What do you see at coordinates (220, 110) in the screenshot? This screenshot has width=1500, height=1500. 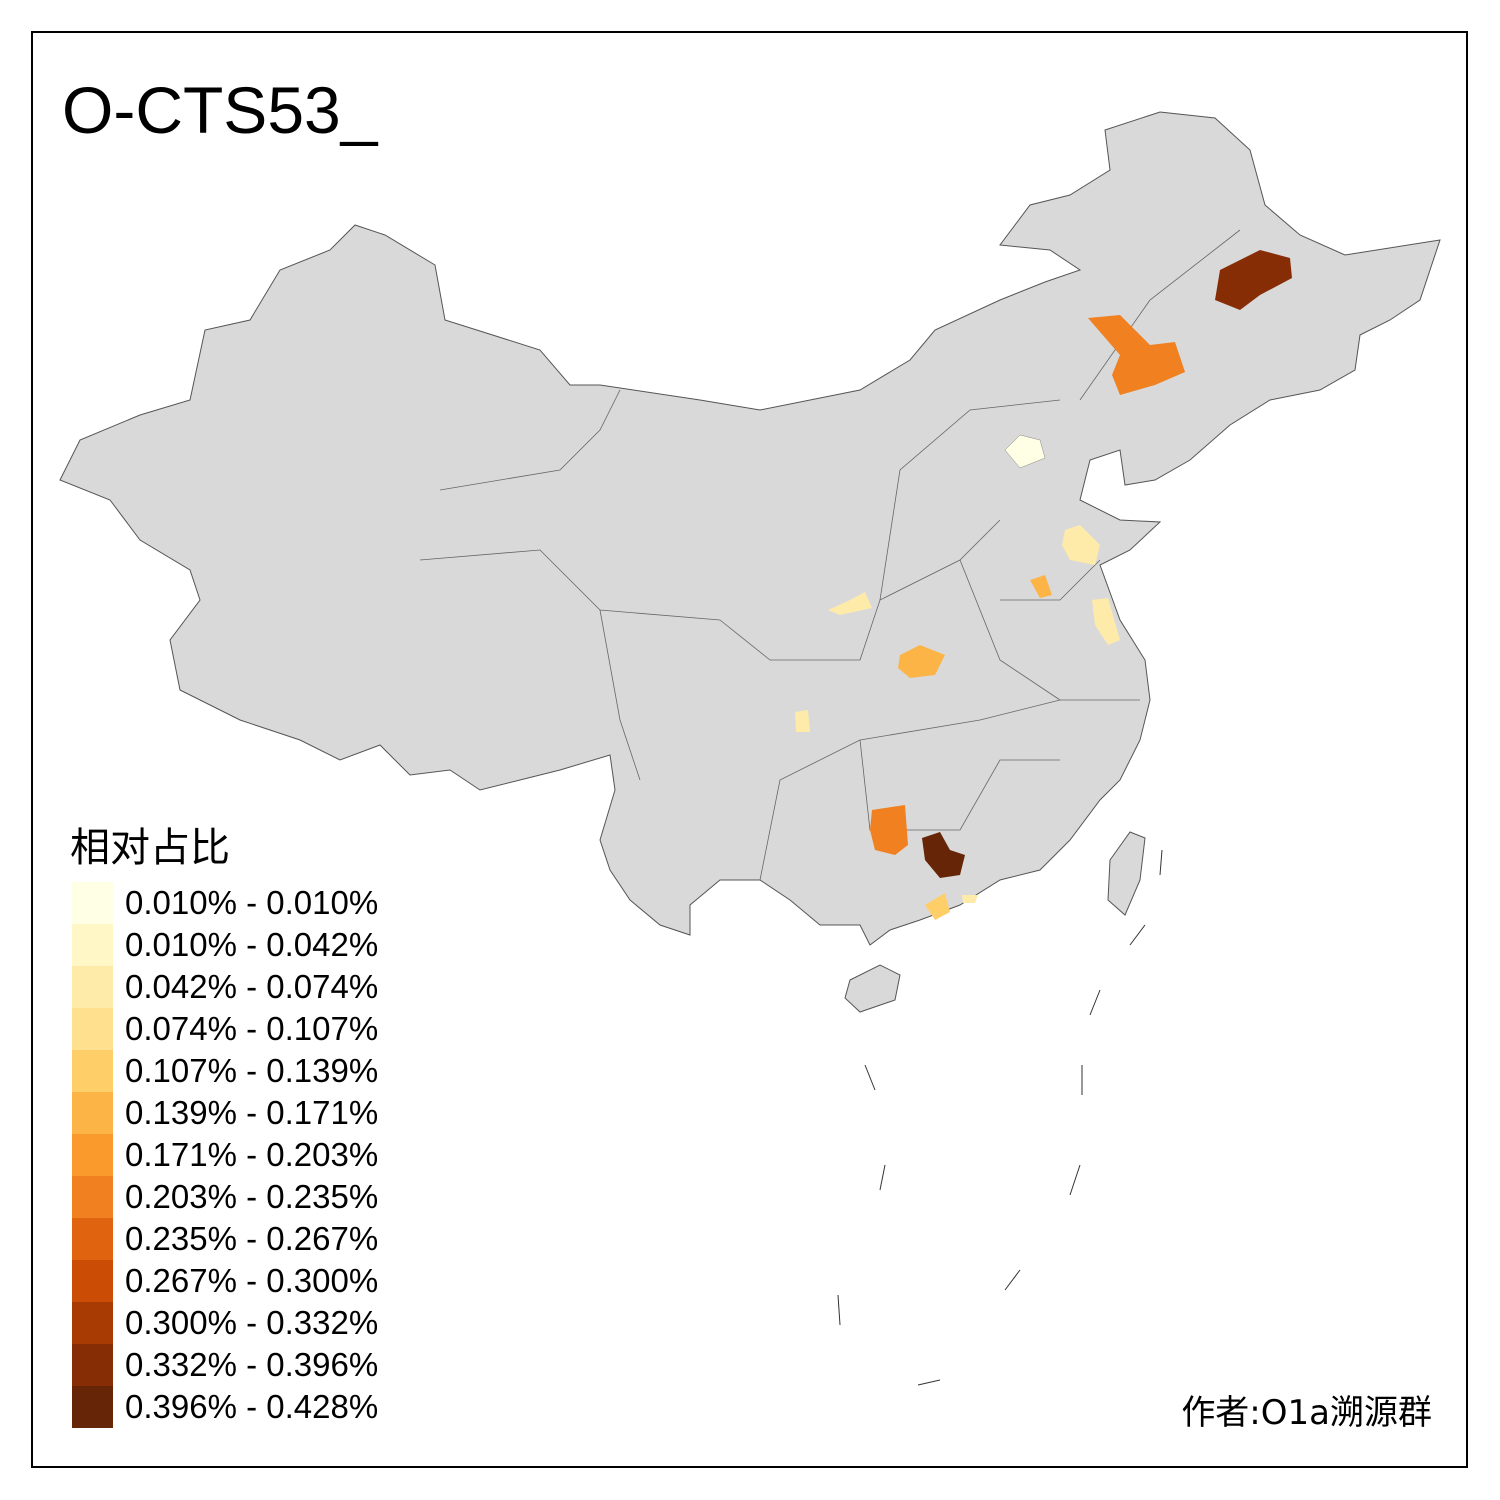 I see `map-title: O-CTS53_` at bounding box center [220, 110].